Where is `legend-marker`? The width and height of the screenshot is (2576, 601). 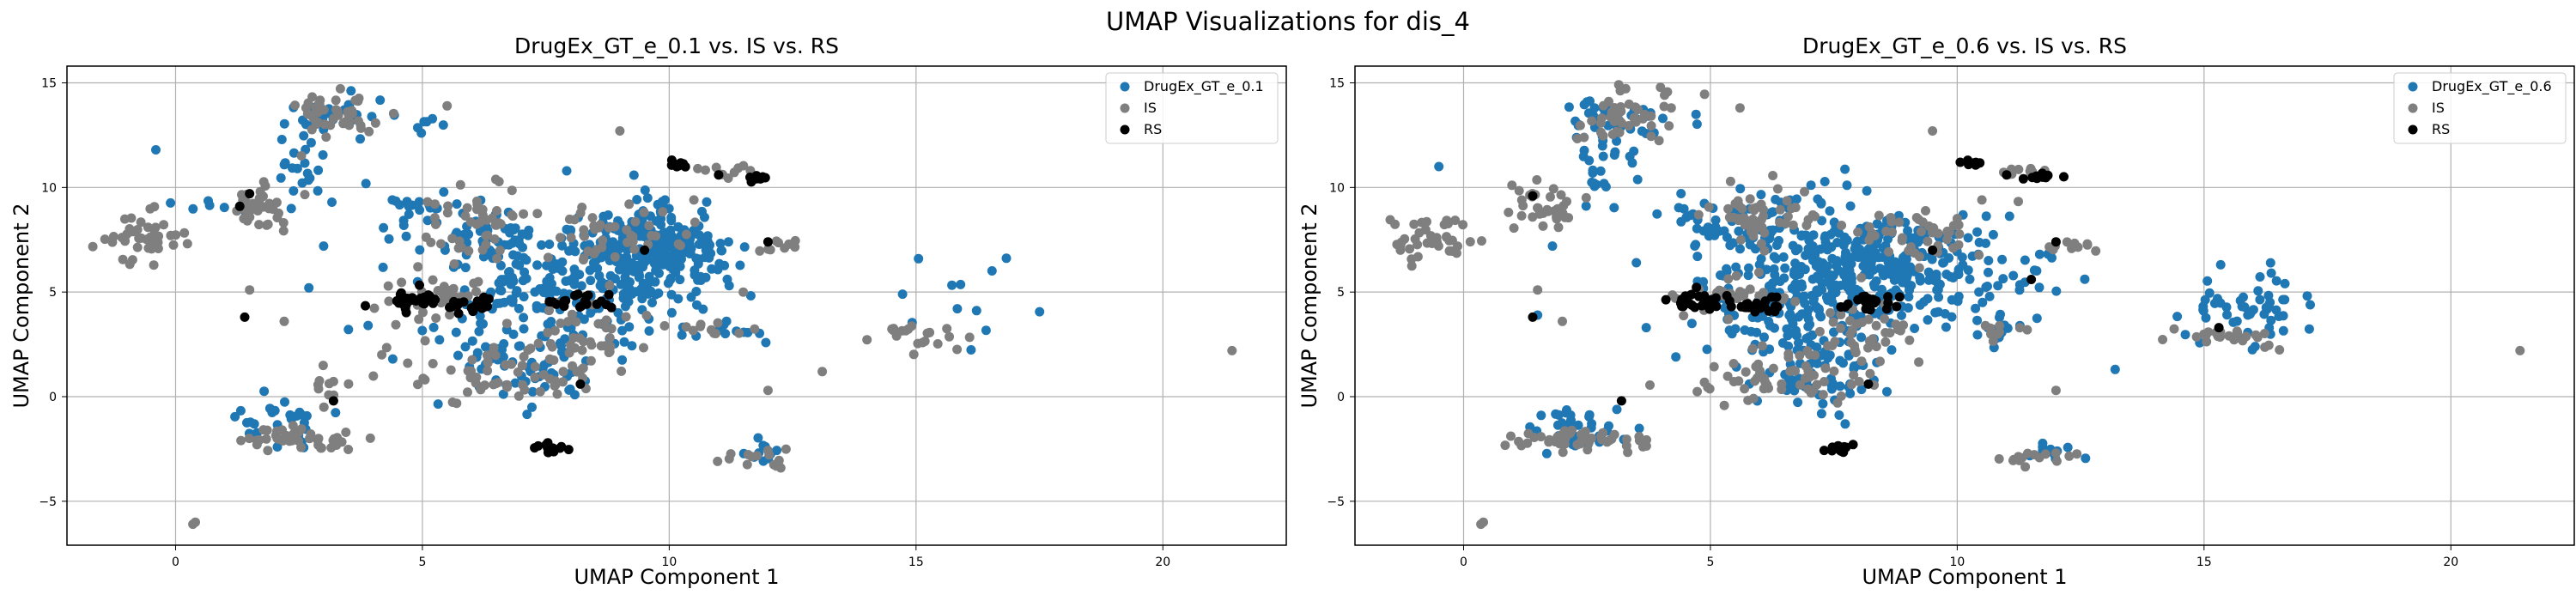 legend-marker is located at coordinates (1125, 129).